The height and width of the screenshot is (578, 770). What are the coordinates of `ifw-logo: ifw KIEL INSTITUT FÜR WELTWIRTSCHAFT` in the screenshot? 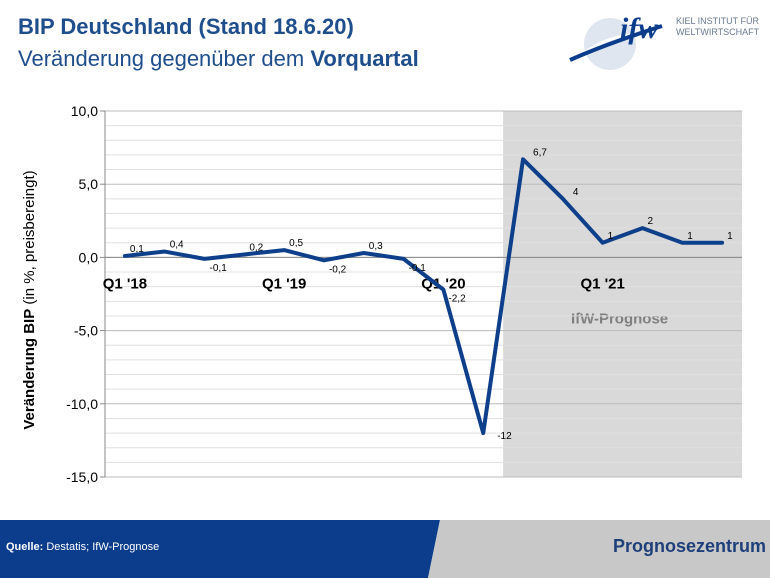 It's located at (664, 41).